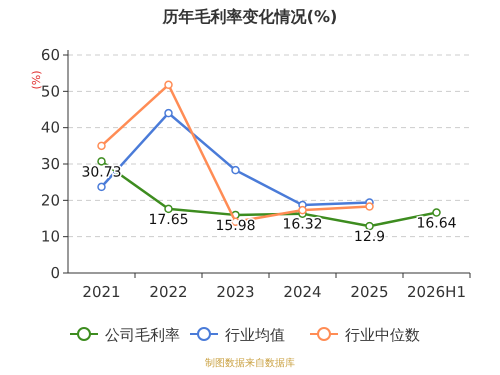 This screenshot has width=500, height=375. I want to click on y-tick-label: 60, so click(50, 55).